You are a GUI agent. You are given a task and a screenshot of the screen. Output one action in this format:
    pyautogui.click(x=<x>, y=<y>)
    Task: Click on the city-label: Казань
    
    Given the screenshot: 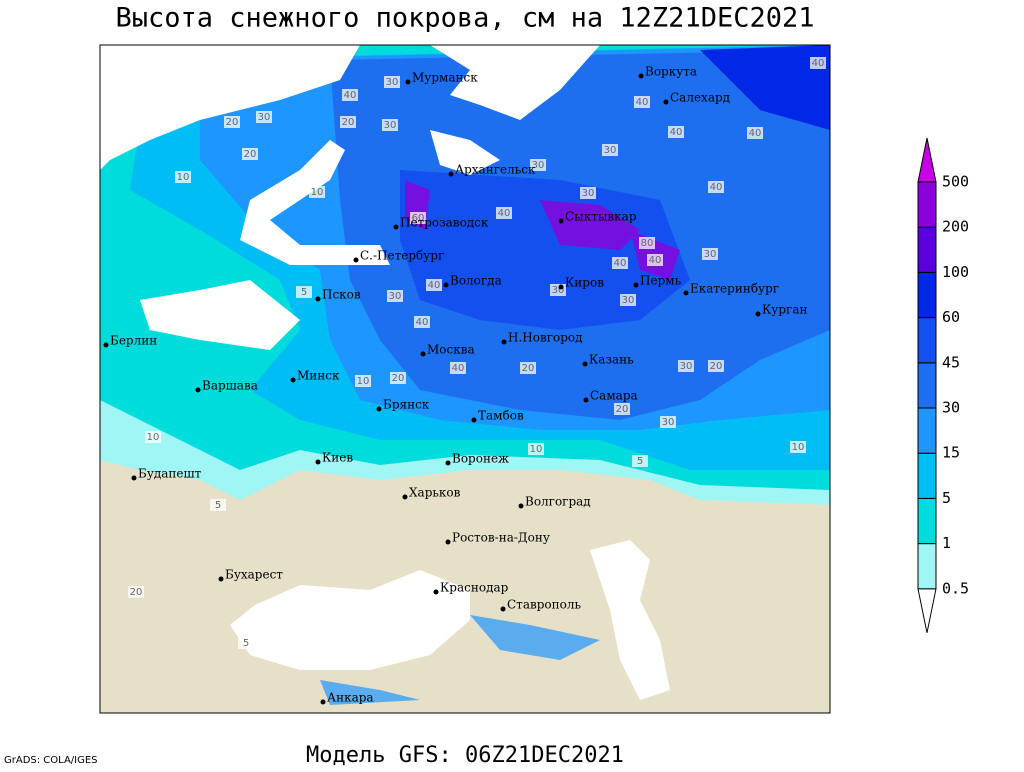 What is the action you would take?
    pyautogui.click(x=611, y=360)
    